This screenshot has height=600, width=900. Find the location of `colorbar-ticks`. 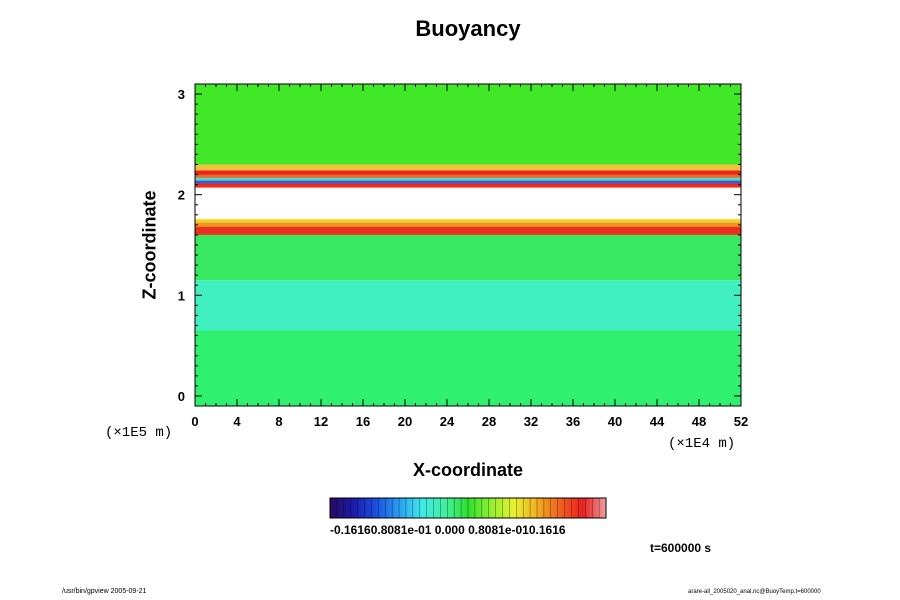

colorbar-ticks is located at coordinates (468, 508).